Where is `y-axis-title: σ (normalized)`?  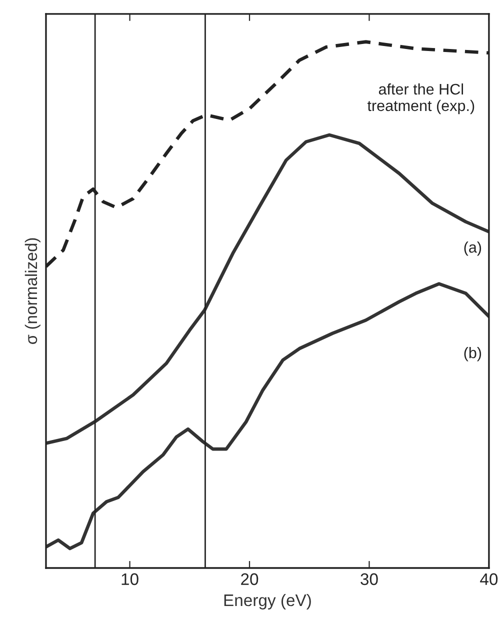 y-axis-title: σ (normalized) is located at coordinates (32, 291).